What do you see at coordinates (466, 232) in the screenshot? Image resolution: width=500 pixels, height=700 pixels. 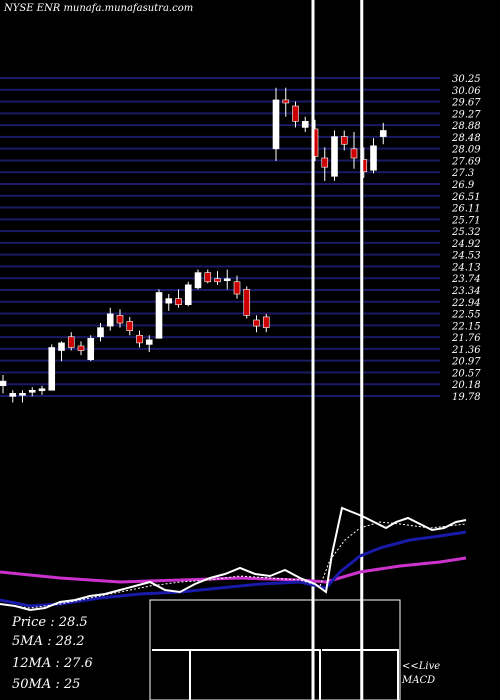 I see `y-tick-label: 25.32` at bounding box center [466, 232].